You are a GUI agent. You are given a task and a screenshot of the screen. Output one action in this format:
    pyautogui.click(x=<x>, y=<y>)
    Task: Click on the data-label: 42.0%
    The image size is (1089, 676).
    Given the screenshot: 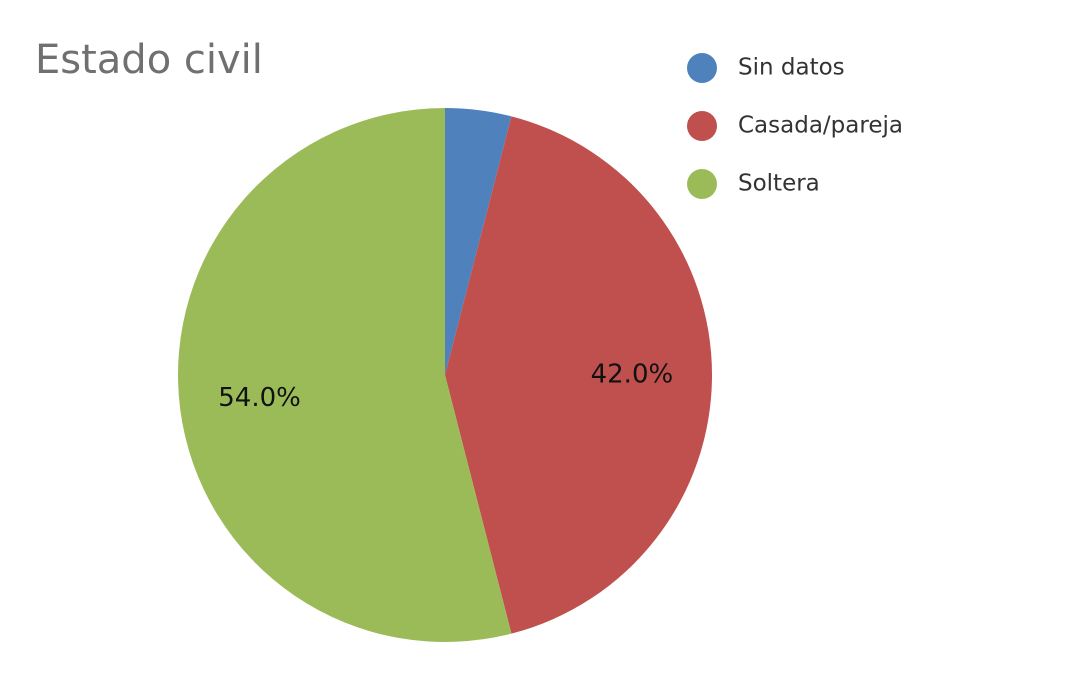 What is the action you would take?
    pyautogui.click(x=632, y=375)
    